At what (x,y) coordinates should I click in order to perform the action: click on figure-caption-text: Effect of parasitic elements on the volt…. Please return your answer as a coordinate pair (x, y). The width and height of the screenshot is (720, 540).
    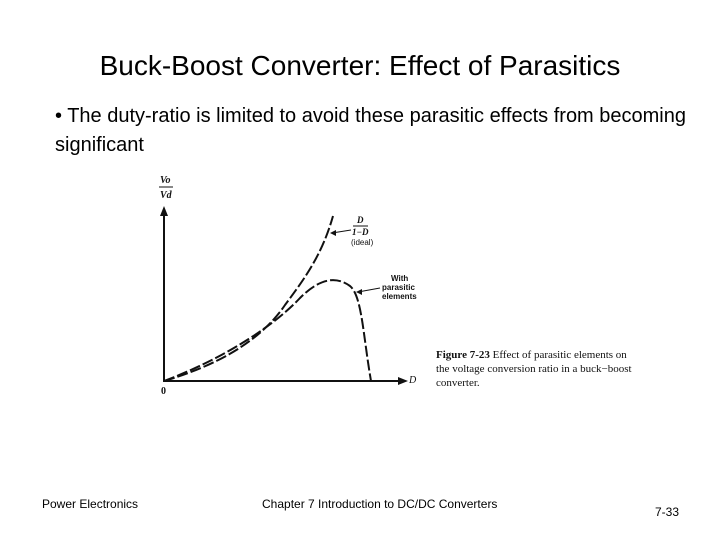
    Looking at the image, I should click on (534, 369).